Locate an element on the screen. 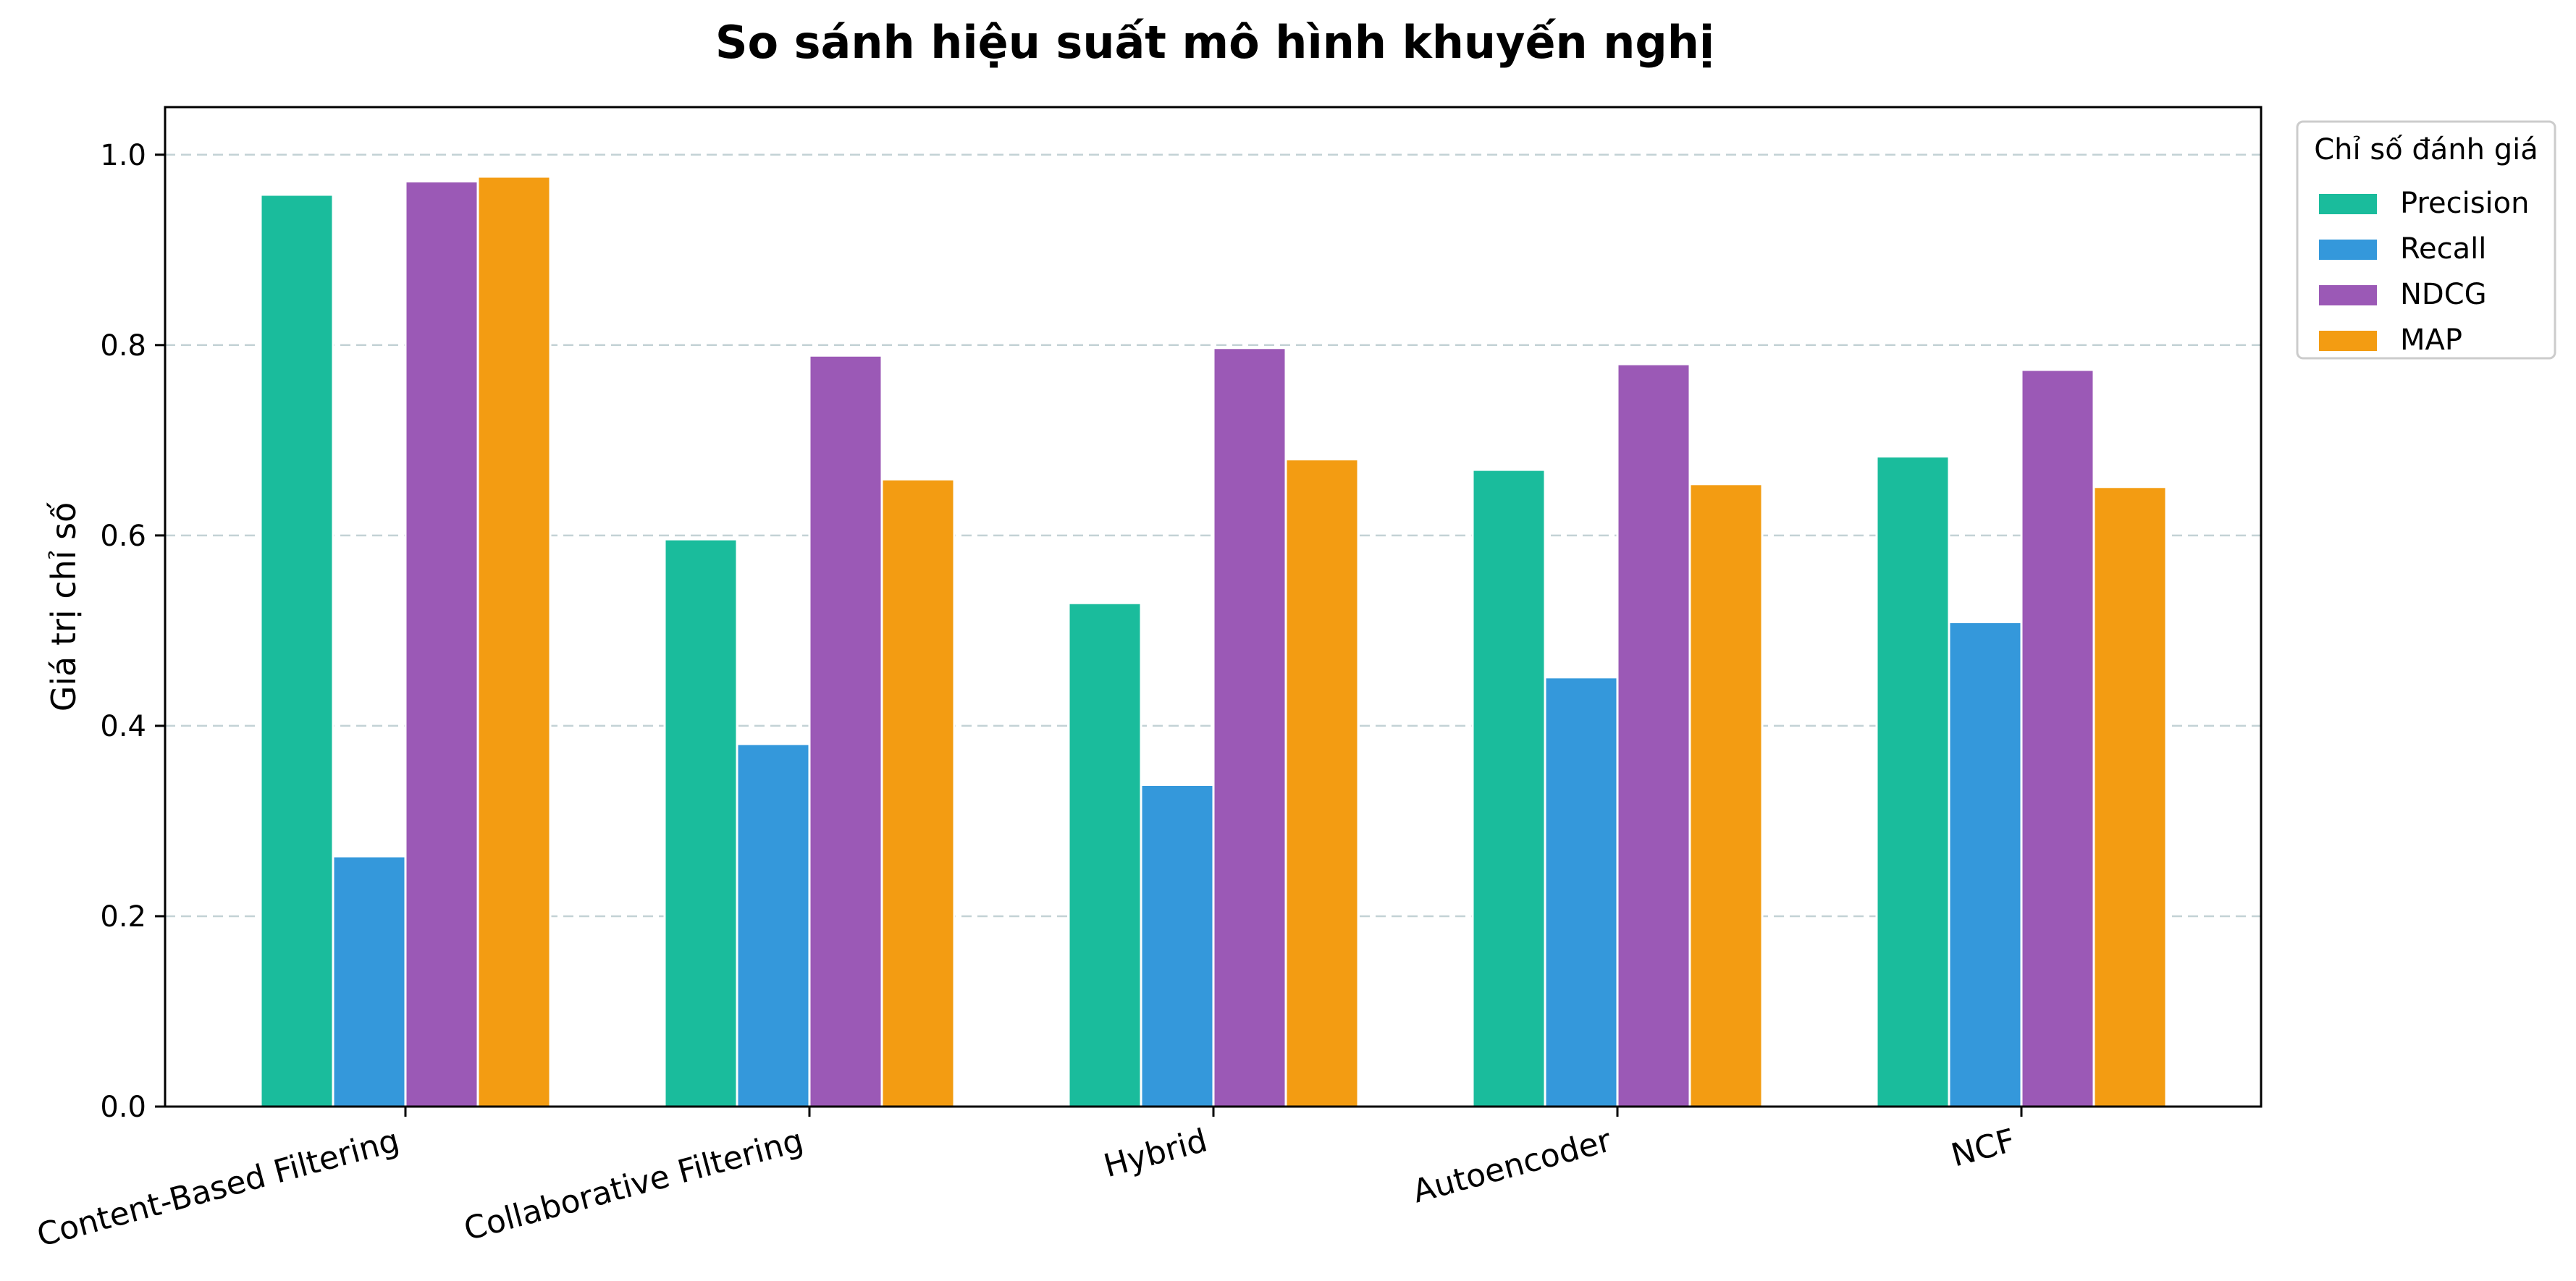 Image resolution: width=2576 pixels, height=1281 pixels. legend-swatch-recall is located at coordinates (2348, 250).